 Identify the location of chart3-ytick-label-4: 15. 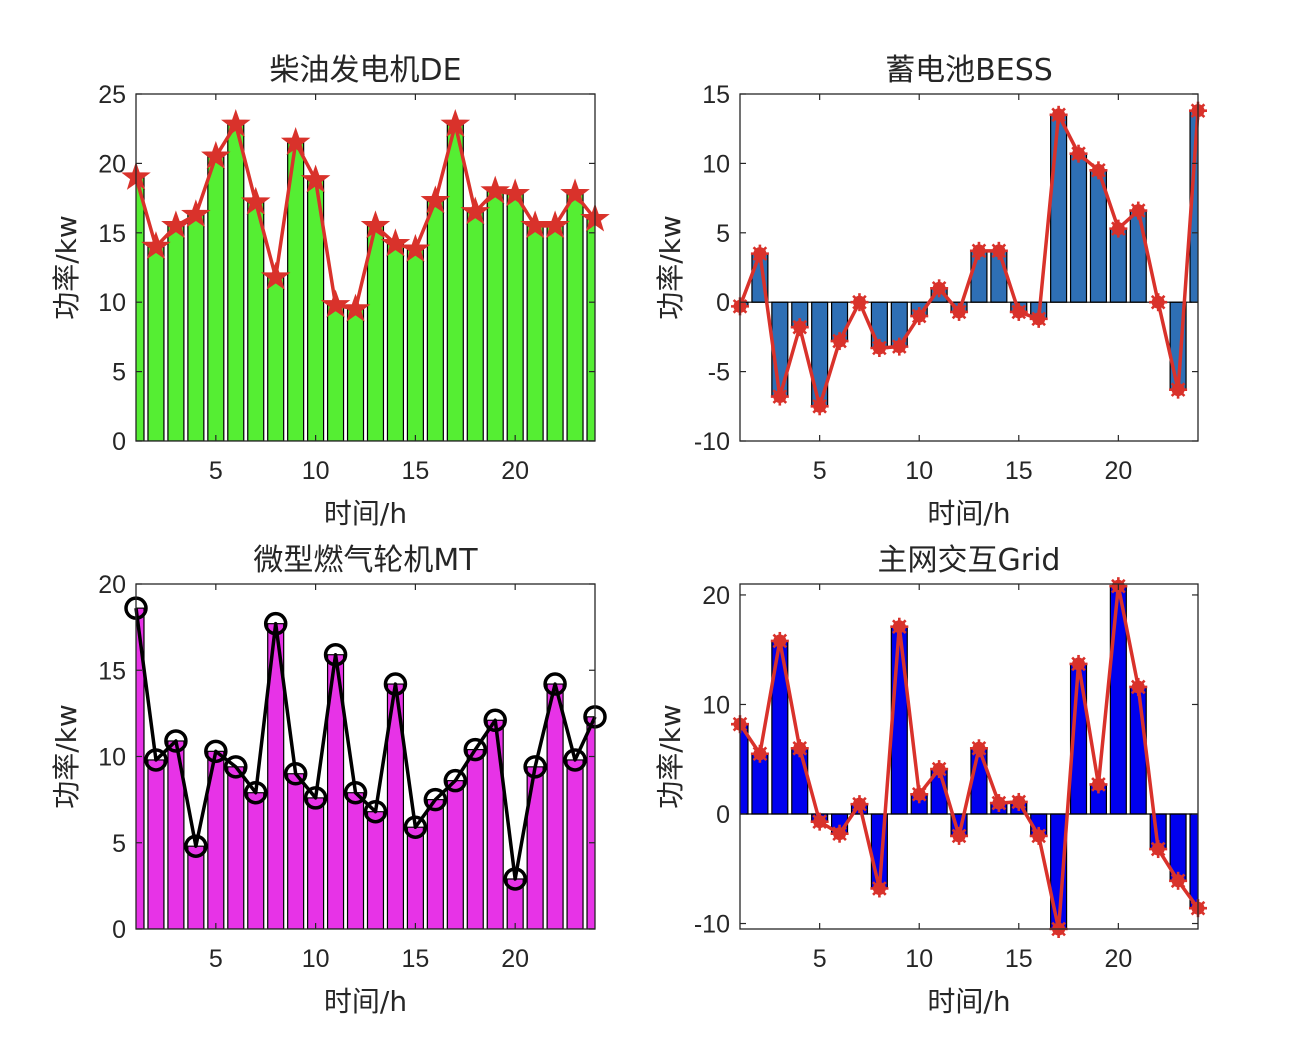
(112, 671).